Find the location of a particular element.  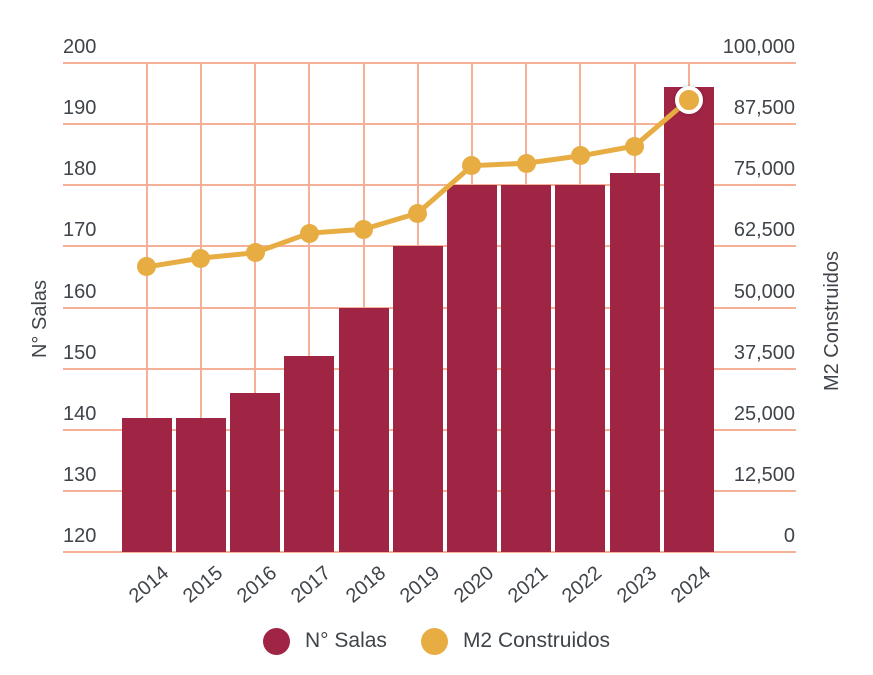

bar-2022 is located at coordinates (580, 368).